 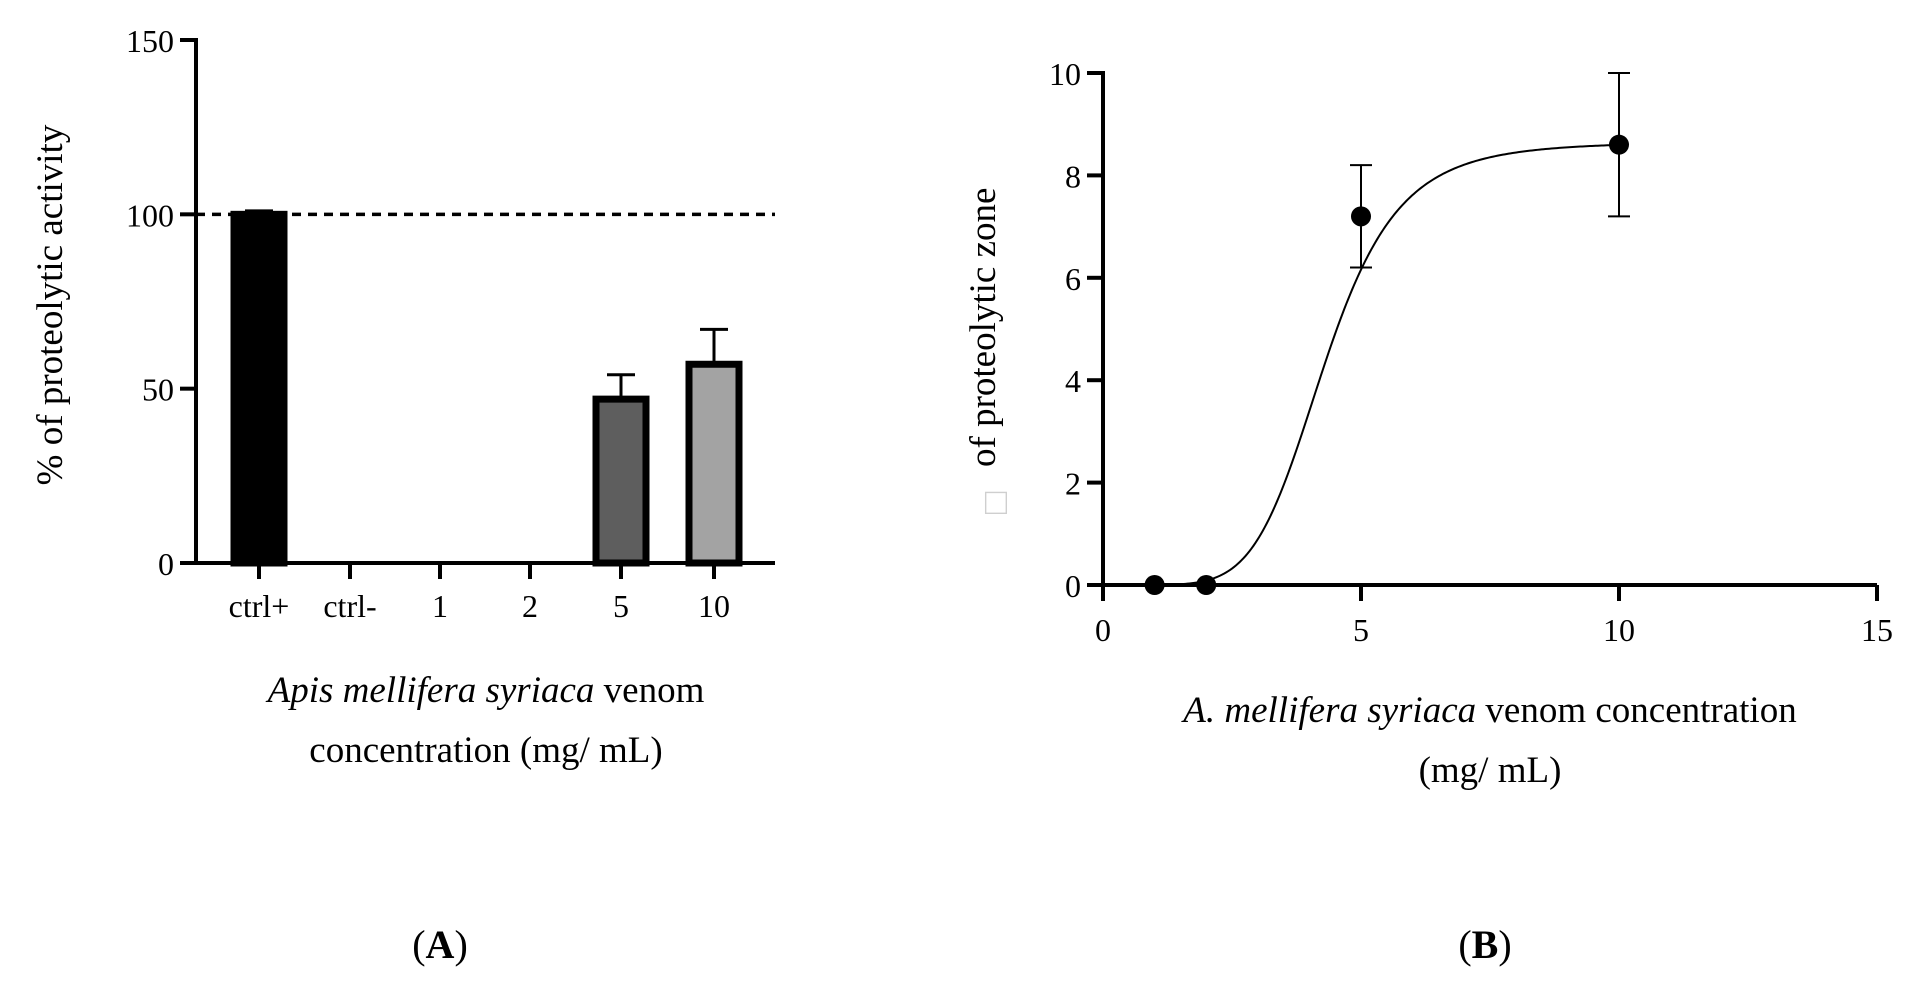 I want to click on panel-a-y-ticks: 0 50 100 150, so click(x=161, y=302).